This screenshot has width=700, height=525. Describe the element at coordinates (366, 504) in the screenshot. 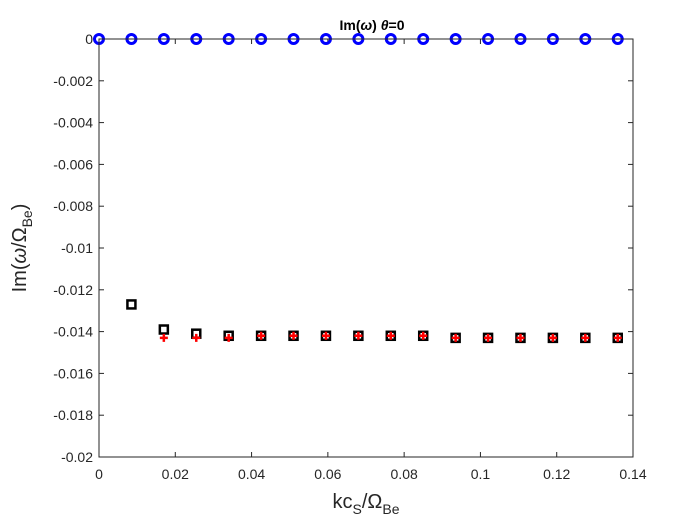

I see `x-axis-label: kcS/ΩBe` at that location.